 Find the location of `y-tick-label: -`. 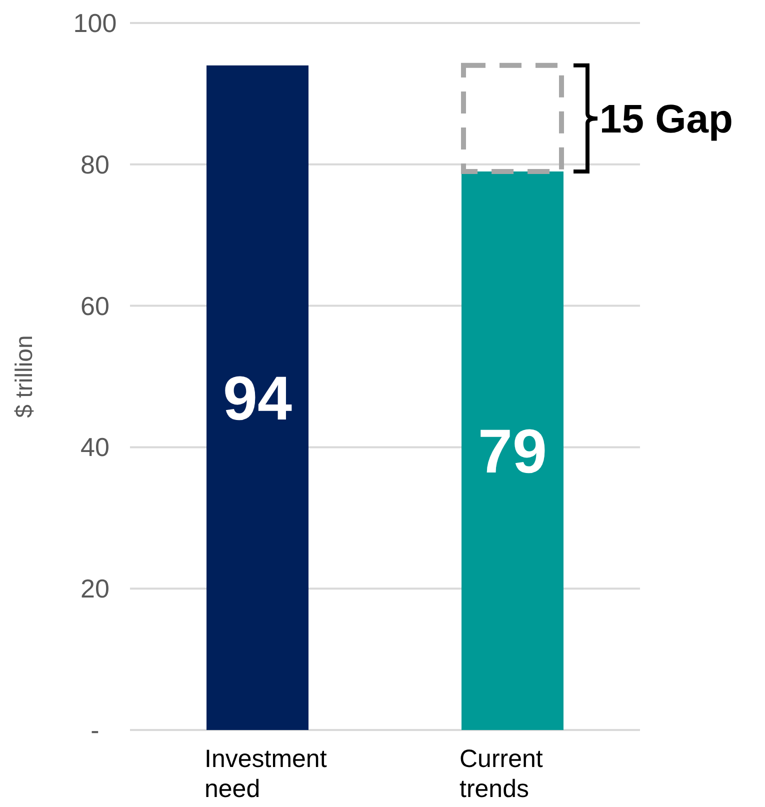

y-tick-label: - is located at coordinates (95, 730).